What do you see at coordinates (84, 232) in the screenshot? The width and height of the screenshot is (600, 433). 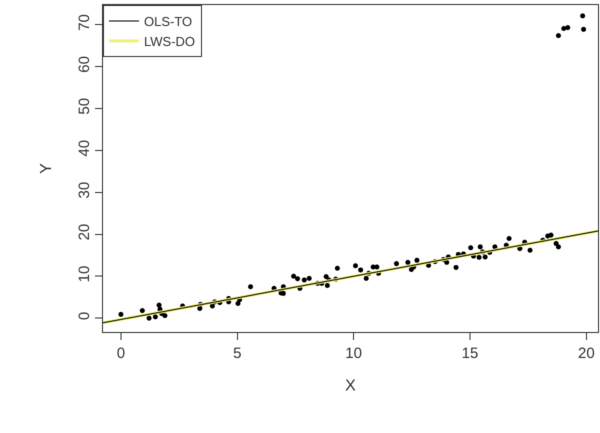 I see `y-tick-label: 20` at bounding box center [84, 232].